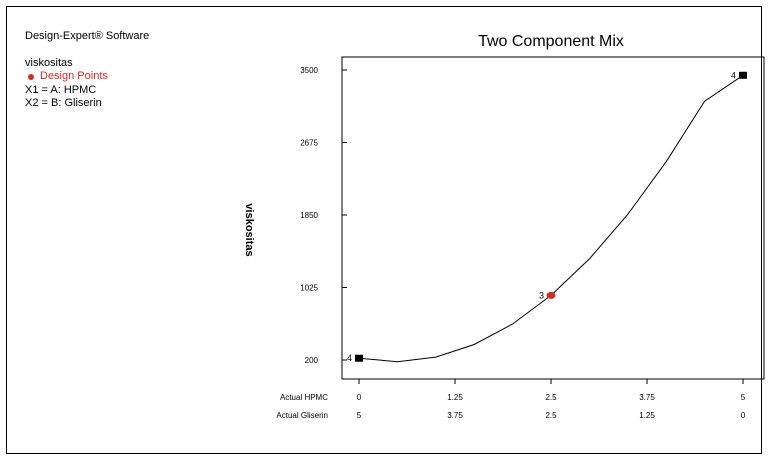 This screenshot has width=770, height=462. I want to click on design-point-label: 3, so click(541, 295).